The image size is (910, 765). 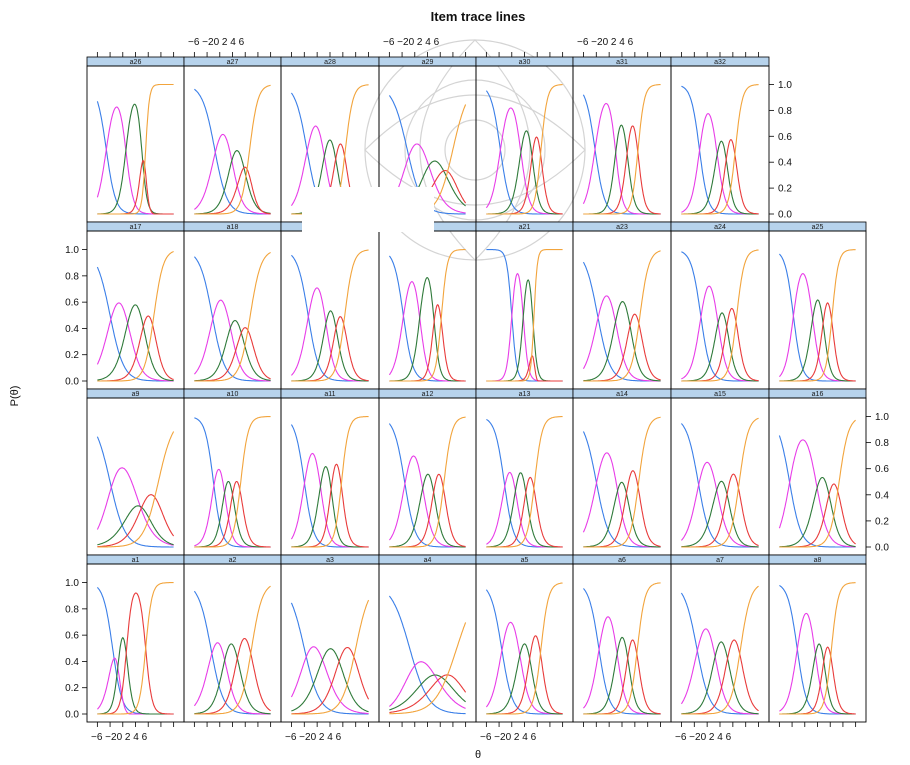 What do you see at coordinates (135, 343) in the screenshot?
I see `trace-a17-cat3` at bounding box center [135, 343].